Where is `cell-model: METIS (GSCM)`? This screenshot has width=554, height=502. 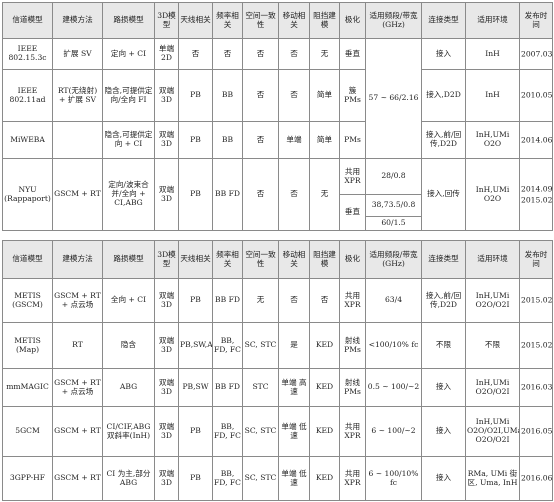
cell-model: METIS (GSCM) is located at coordinates (27, 300).